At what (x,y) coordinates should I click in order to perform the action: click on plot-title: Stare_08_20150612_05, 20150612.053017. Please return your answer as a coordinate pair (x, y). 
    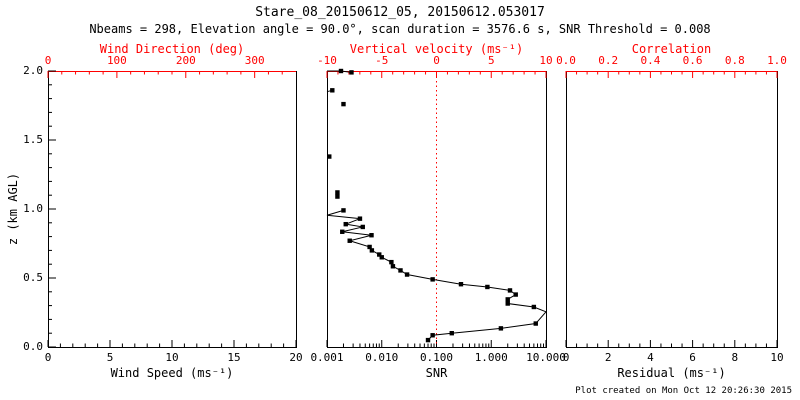
    Looking at the image, I should click on (400, 12).